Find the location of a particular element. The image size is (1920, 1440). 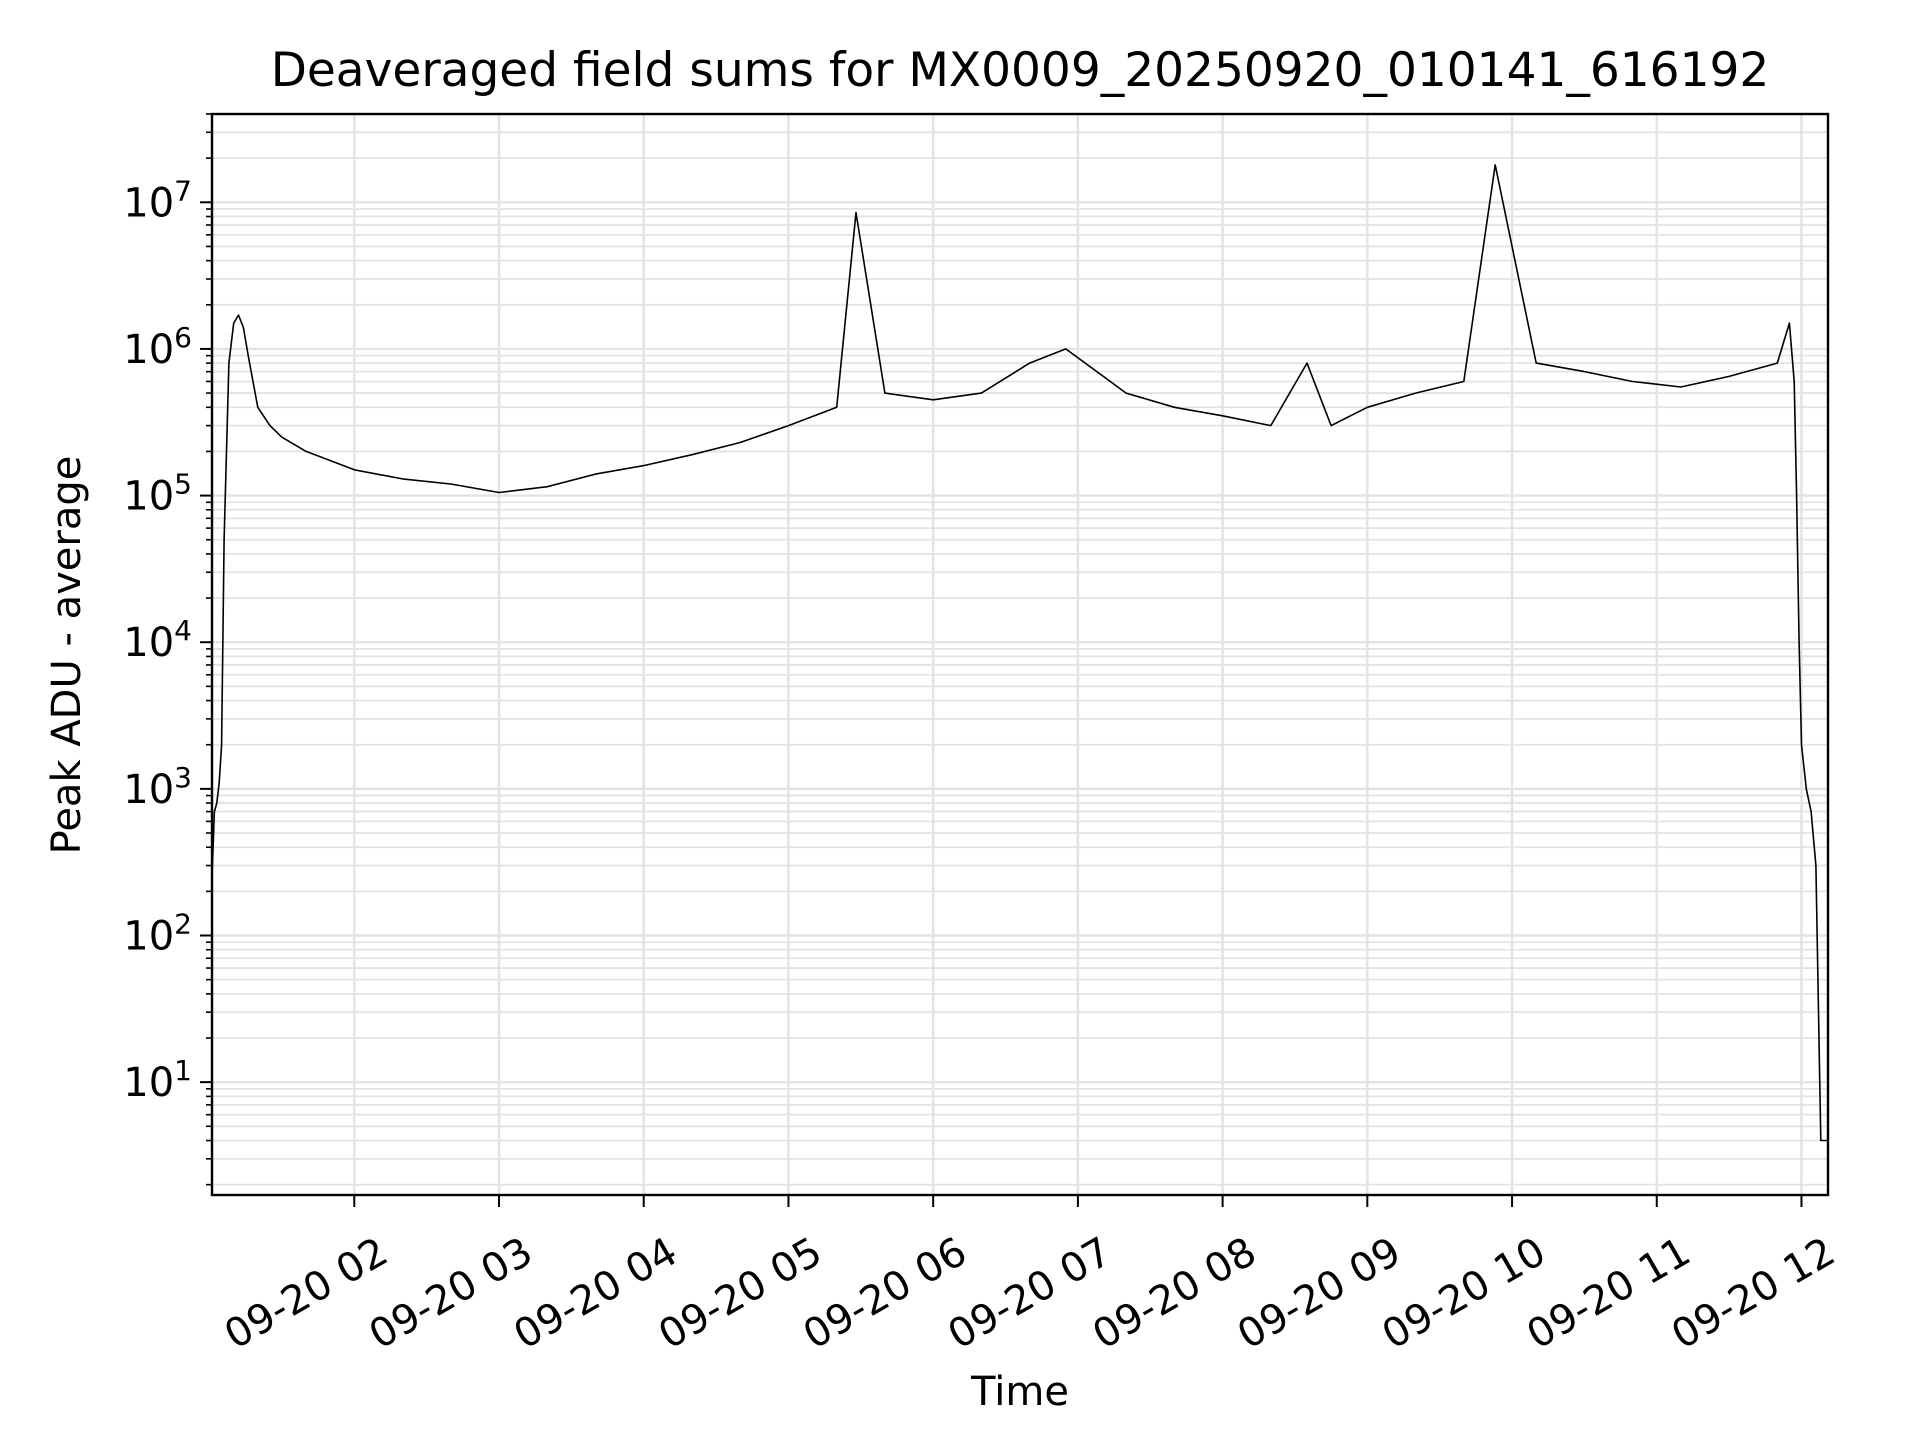

y-tick-label: 103 is located at coordinates (157, 787).